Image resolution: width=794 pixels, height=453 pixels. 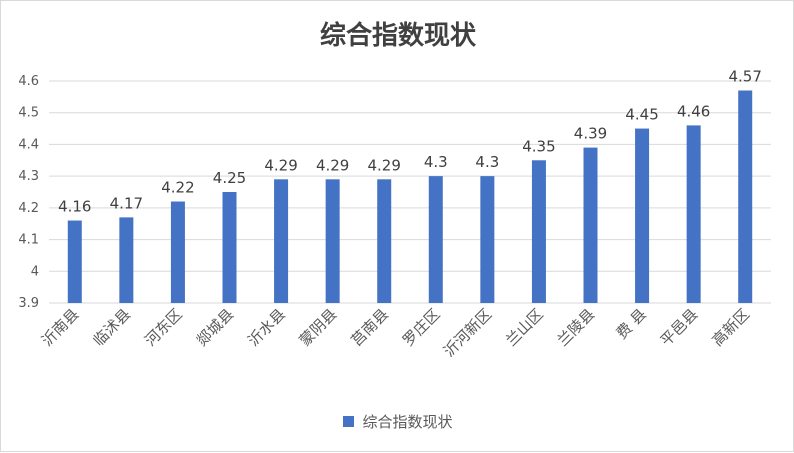 I want to click on x-tick-label: 沂水县, so click(x=266, y=327).